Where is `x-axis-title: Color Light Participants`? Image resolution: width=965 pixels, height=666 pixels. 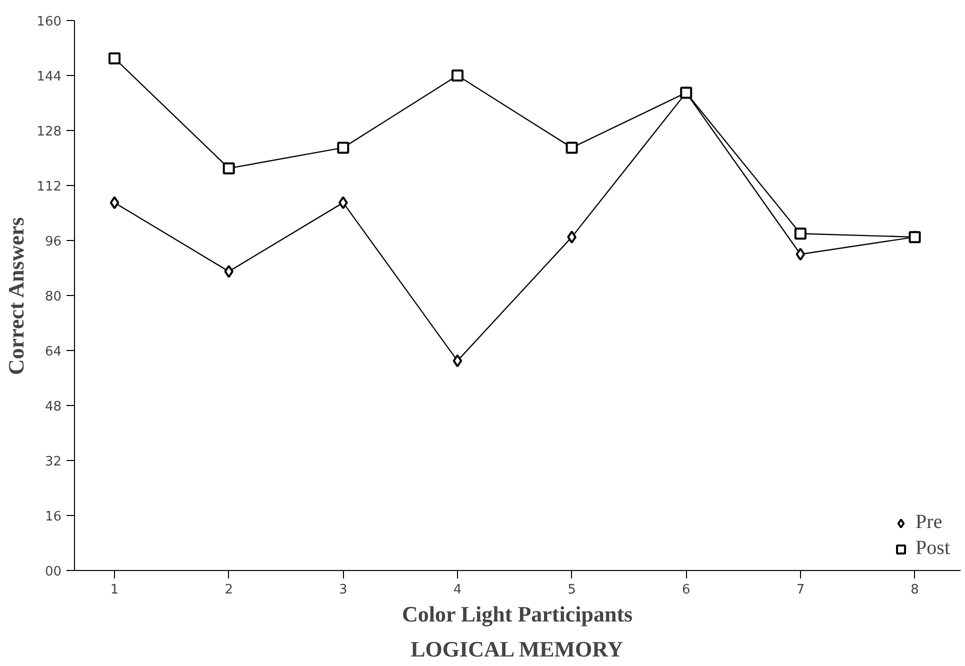
x-axis-title: Color Light Participants is located at coordinates (518, 614).